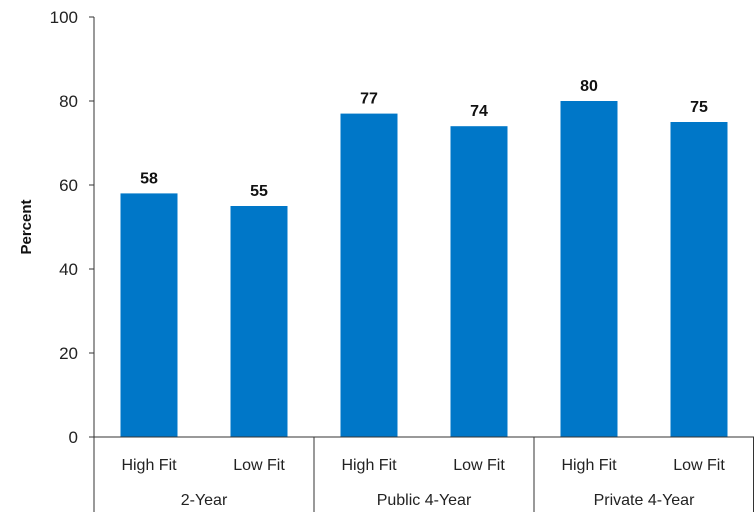 The width and height of the screenshot is (754, 517). What do you see at coordinates (73, 437) in the screenshot?
I see `y-tick-label-0: 0` at bounding box center [73, 437].